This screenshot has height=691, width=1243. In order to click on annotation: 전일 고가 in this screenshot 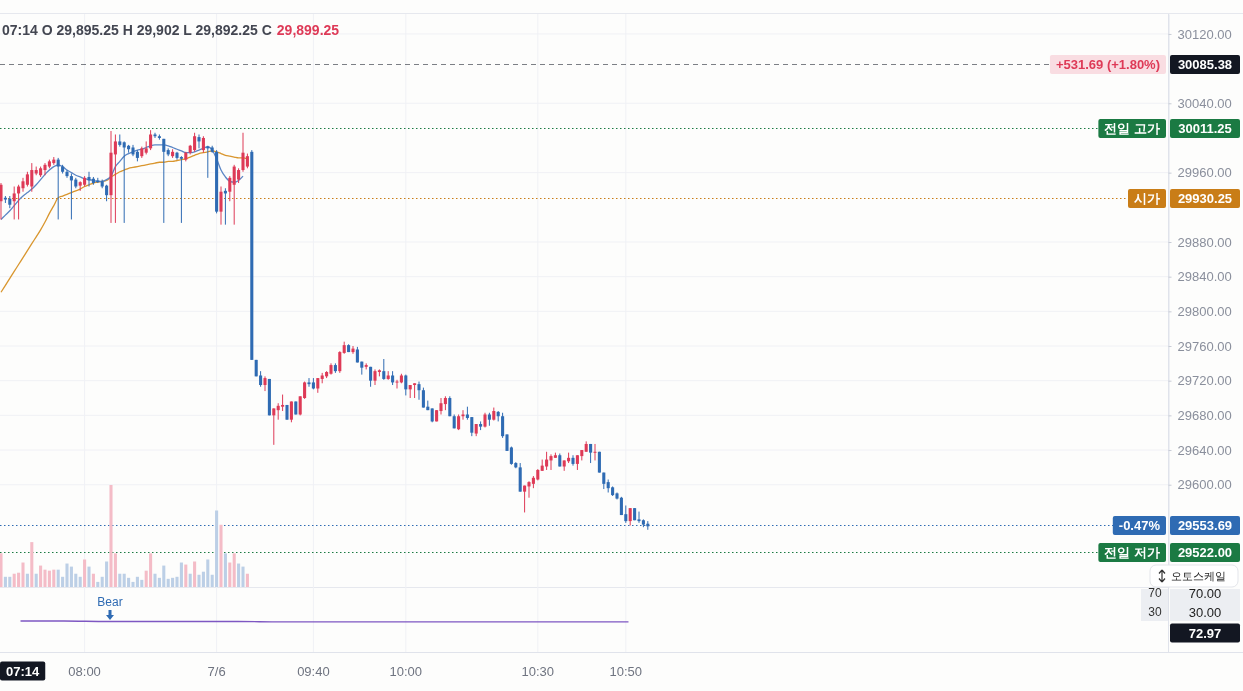, I will do `click(1132, 129)`.